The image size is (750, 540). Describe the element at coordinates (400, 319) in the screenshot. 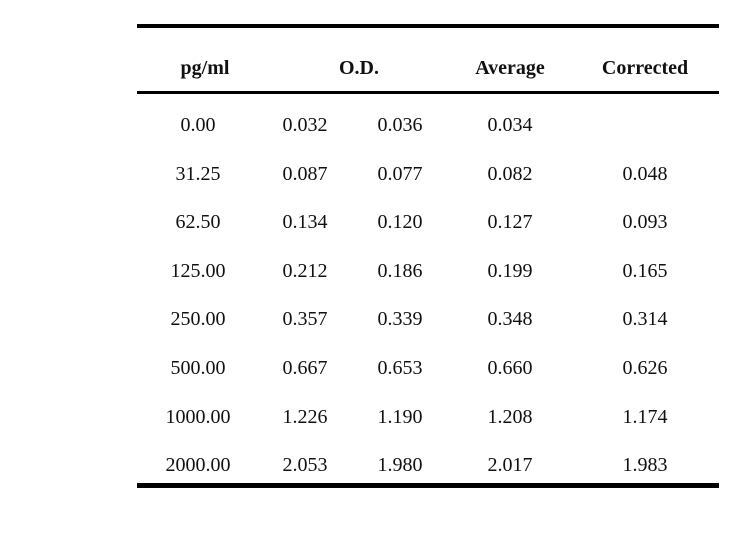

I see `cell-od-2: 0.339` at that location.